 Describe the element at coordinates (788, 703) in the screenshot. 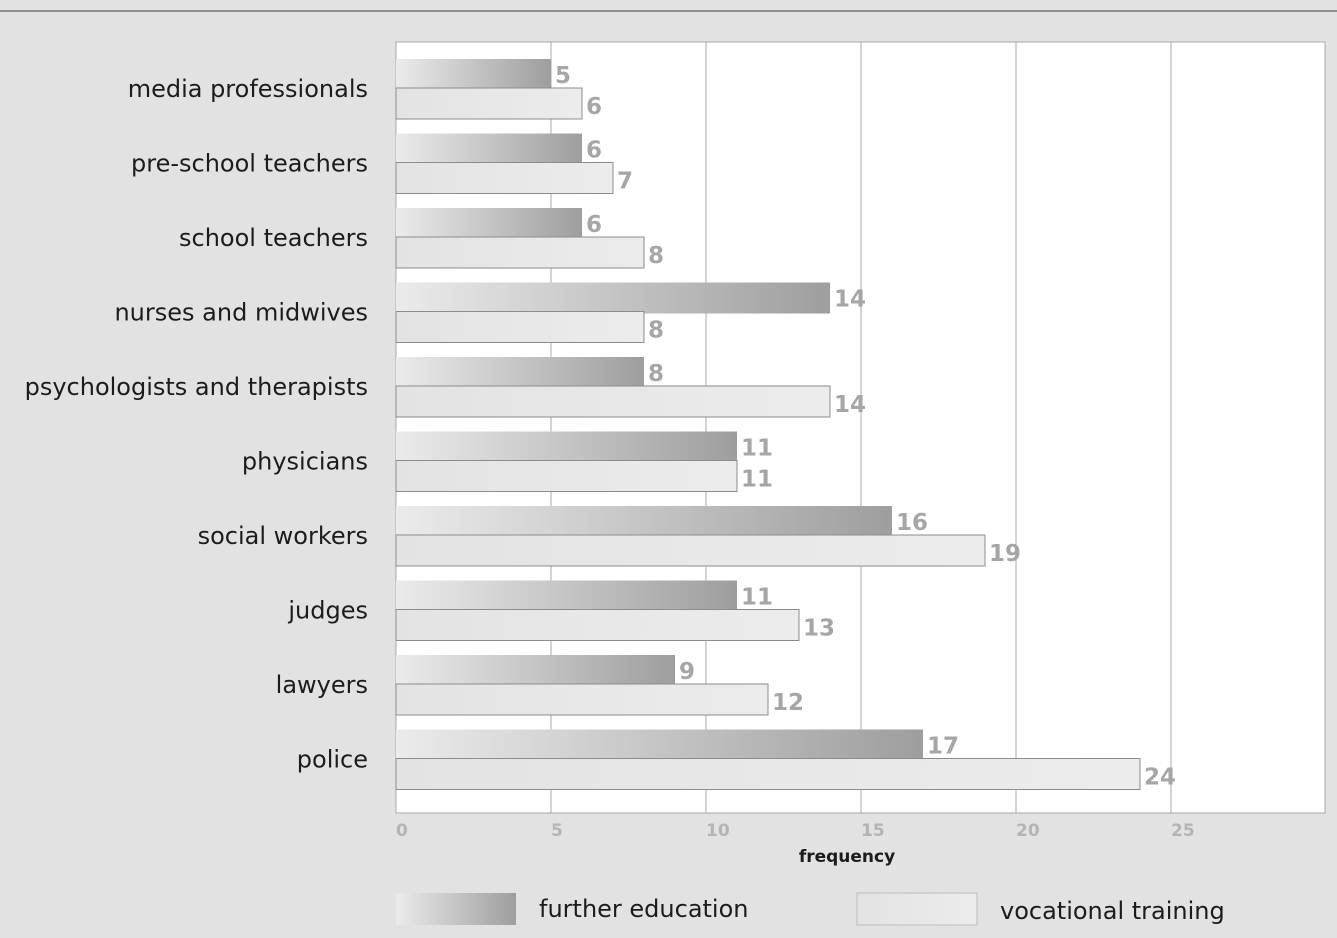

I see `bar-value-label: 12` at that location.